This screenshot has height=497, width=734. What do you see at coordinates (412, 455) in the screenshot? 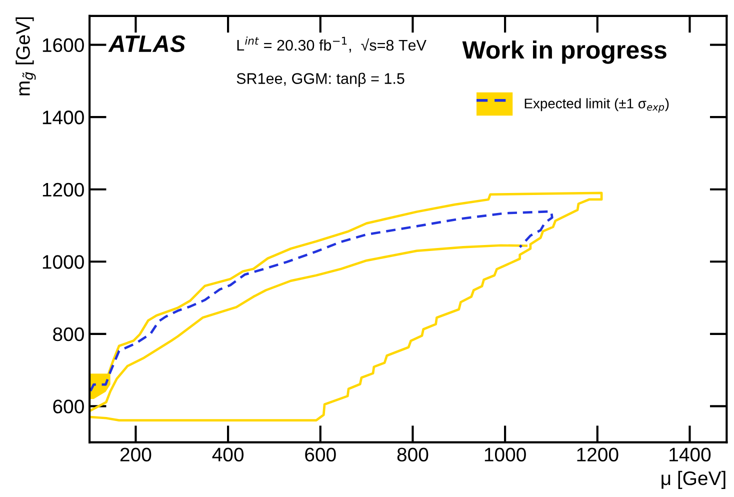
I see `x-tick-label: 800` at bounding box center [412, 455].